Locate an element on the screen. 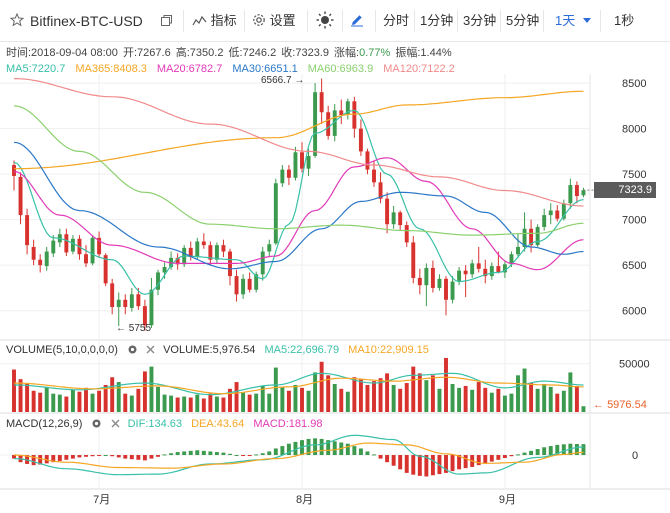 The height and width of the screenshot is (513, 670). selected-interval: 1天 is located at coordinates (565, 20).